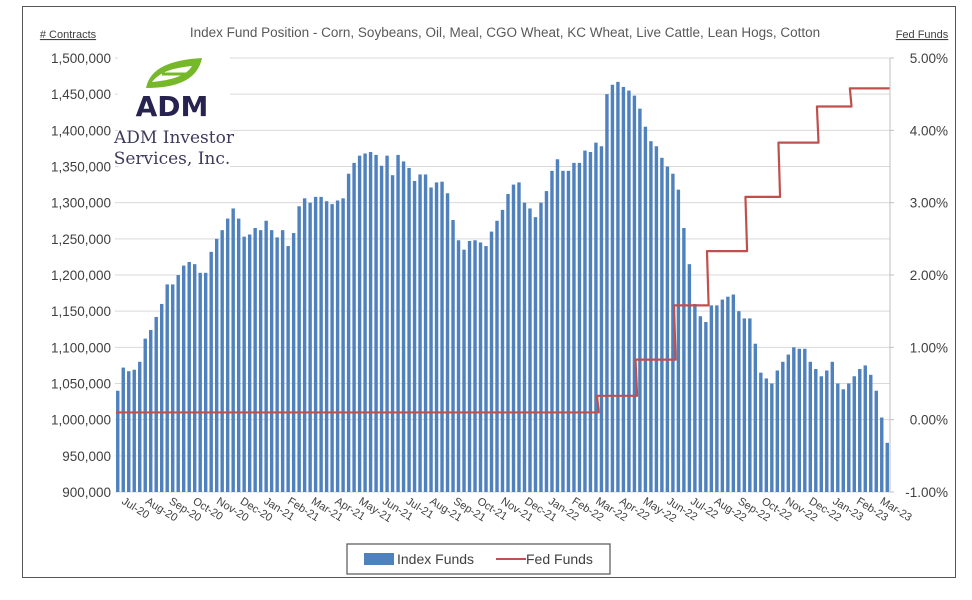 The width and height of the screenshot is (972, 600). Describe the element at coordinates (435, 559) in the screenshot. I see `legend-label-index-funds: Index Funds` at that location.